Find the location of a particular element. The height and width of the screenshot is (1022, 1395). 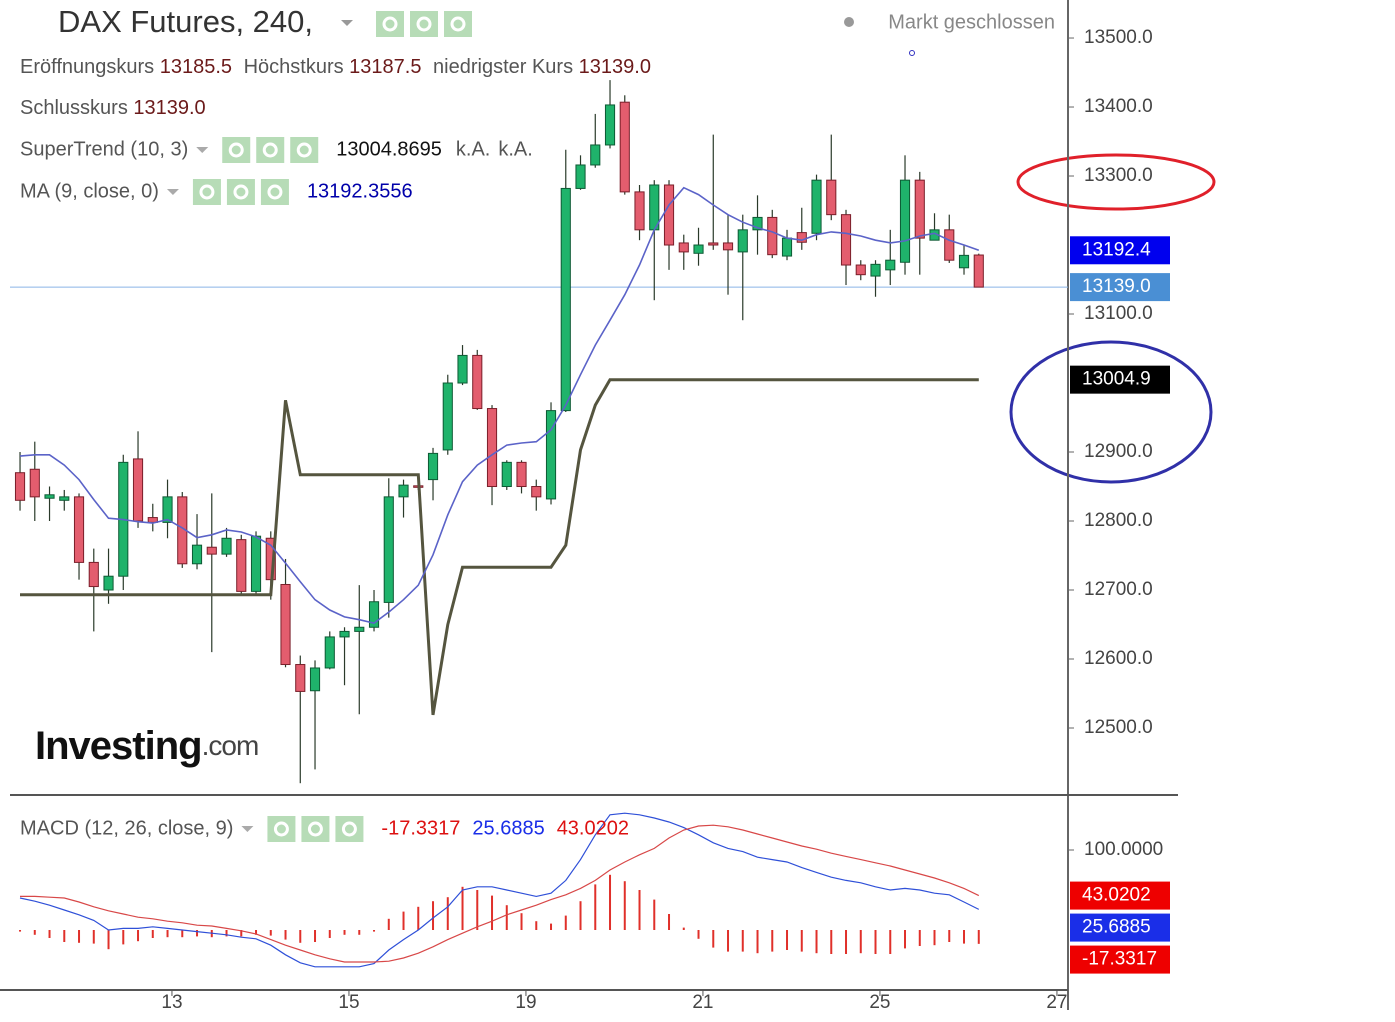

logo-brand: Investing is located at coordinates (118, 746).